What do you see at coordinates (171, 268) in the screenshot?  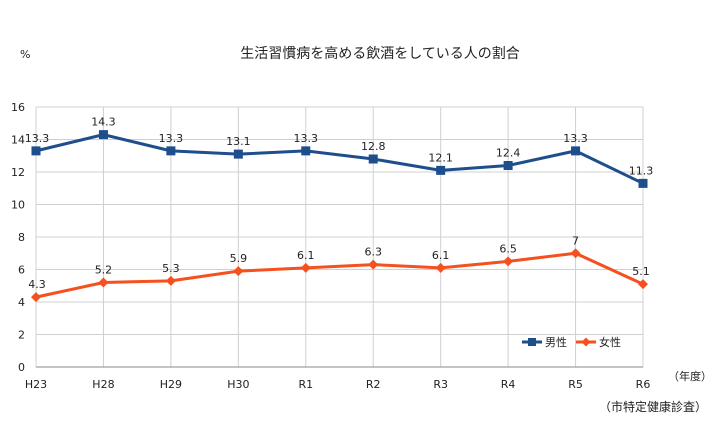 I see `data-label: 5.3` at bounding box center [171, 268].